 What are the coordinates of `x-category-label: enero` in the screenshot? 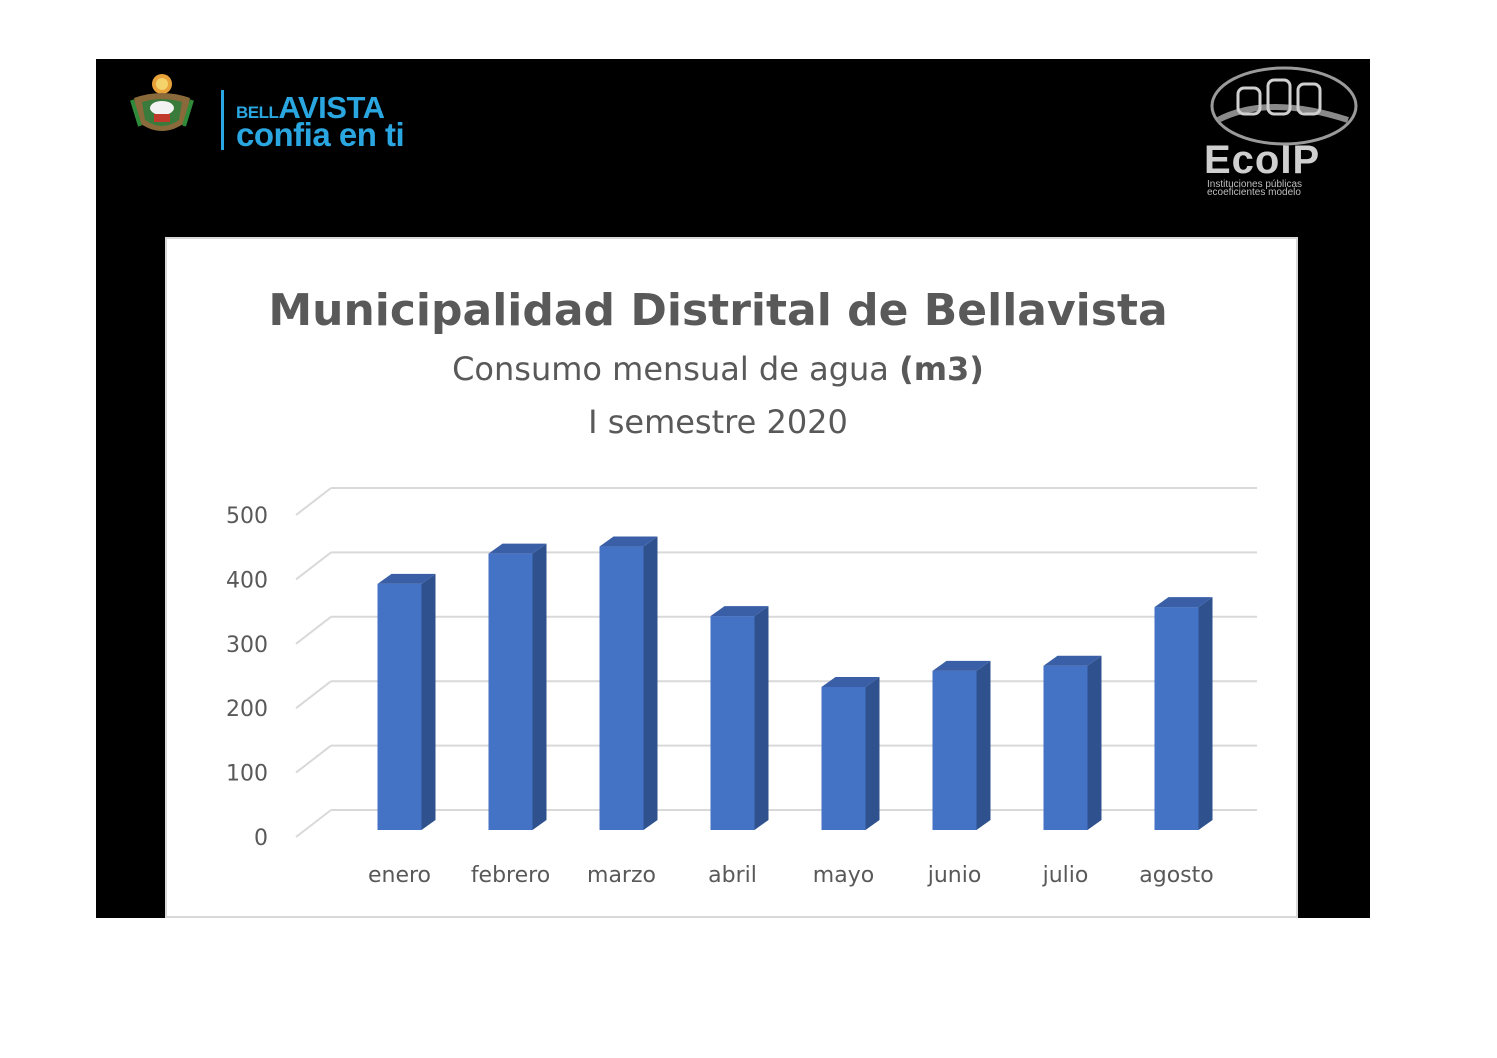 It's located at (399, 875).